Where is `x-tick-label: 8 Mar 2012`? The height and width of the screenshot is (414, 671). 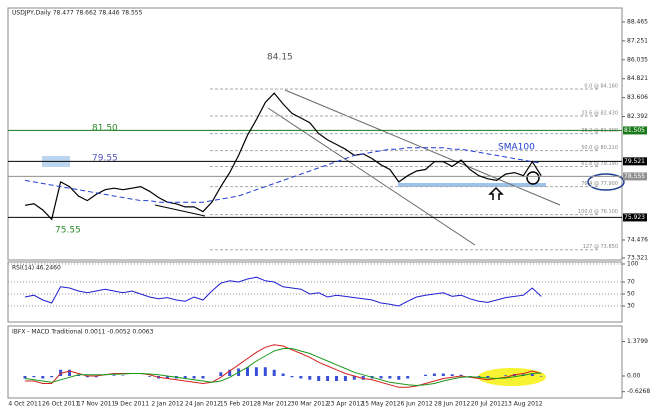 x-tick-label: 8 Mar 2012 is located at coordinates (274, 404).